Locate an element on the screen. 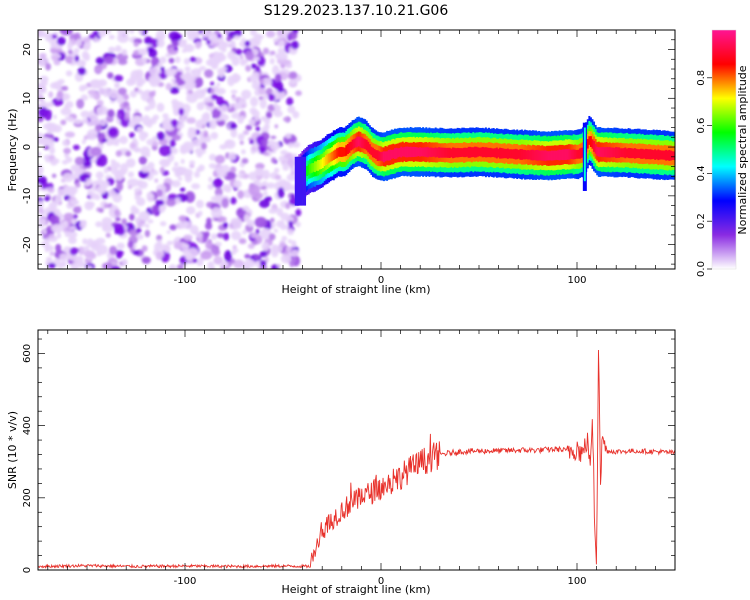 The image size is (750, 600). ridge-spike-core is located at coordinates (584, 154).